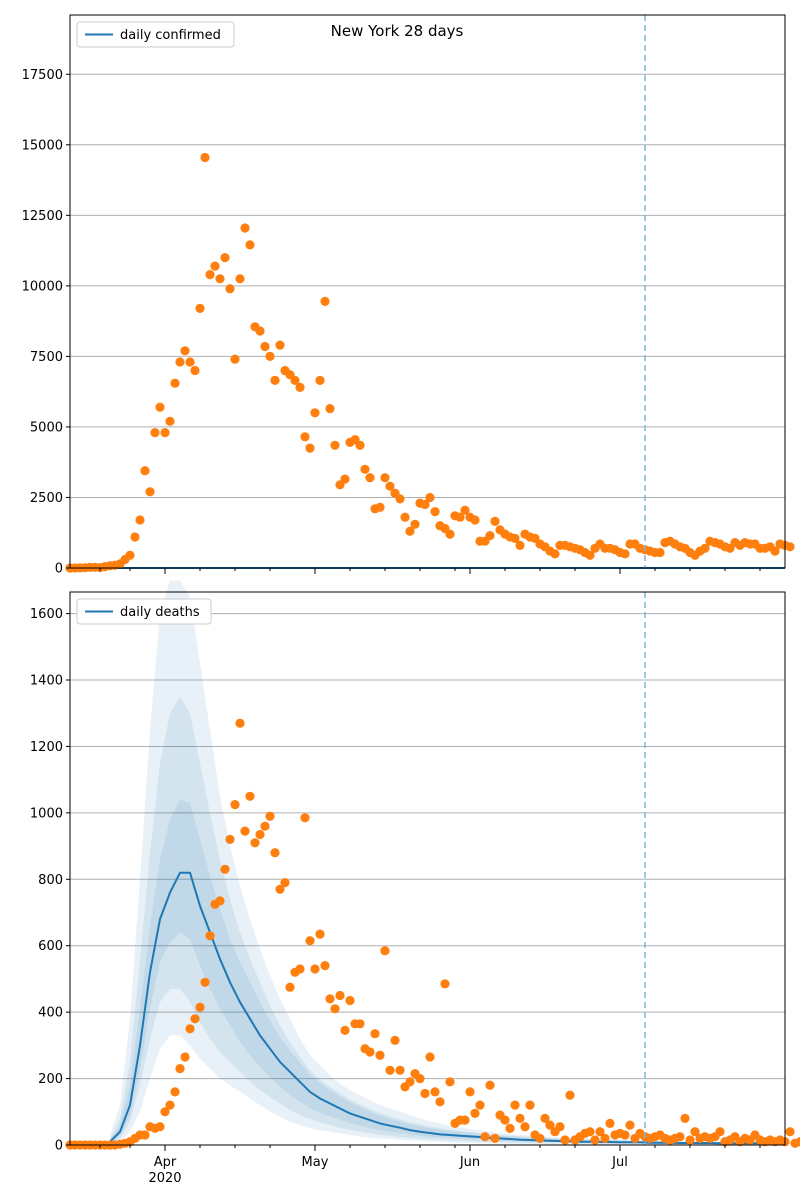 The height and width of the screenshot is (1200, 800). I want to click on deaths-legend-label: daily deaths, so click(160, 612).